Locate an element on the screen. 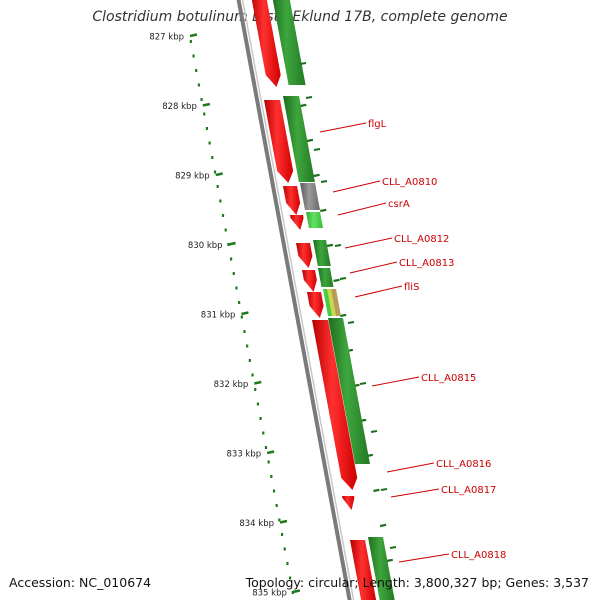 This screenshot has height=600, width=600. gene-label: CLL_A0813 is located at coordinates (426, 263).